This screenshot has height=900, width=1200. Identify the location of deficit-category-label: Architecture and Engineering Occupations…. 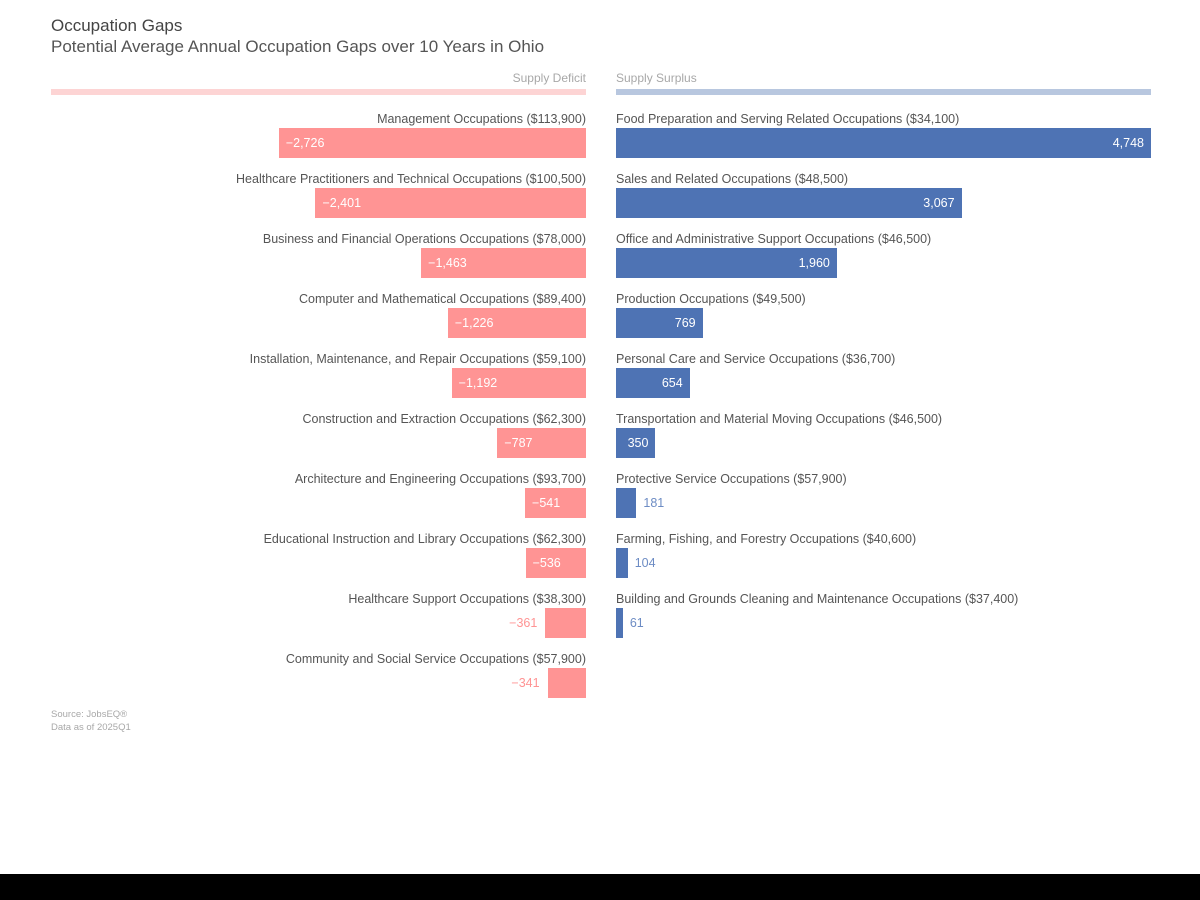
(440, 479).